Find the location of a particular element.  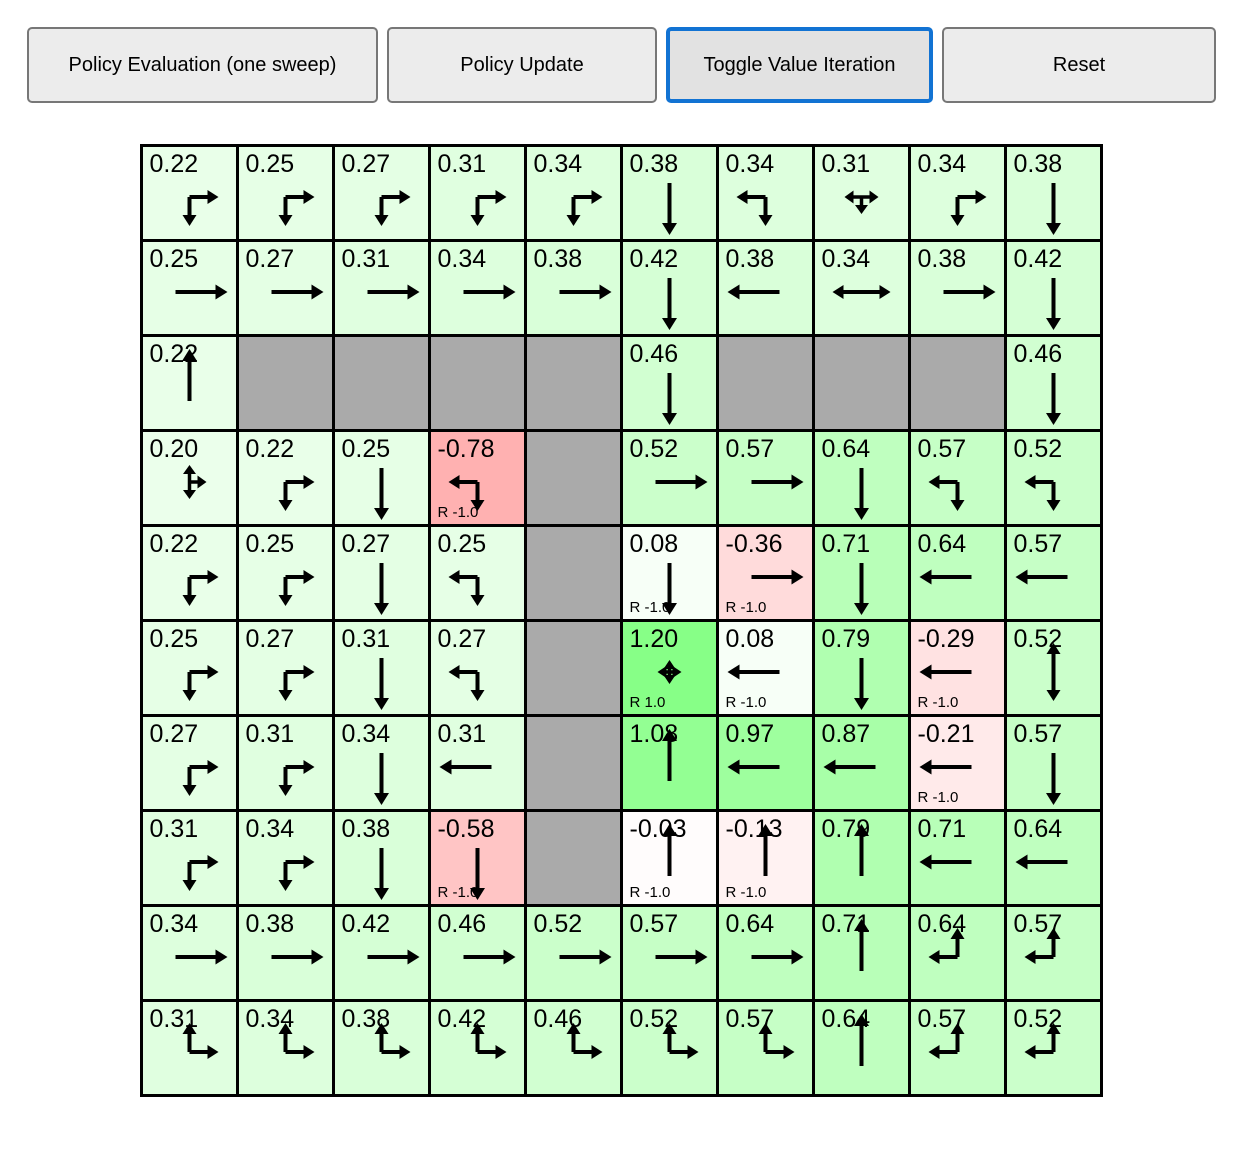

grid-cell-r5-c6: 0.08 R -1.0 is located at coordinates (765, 668).